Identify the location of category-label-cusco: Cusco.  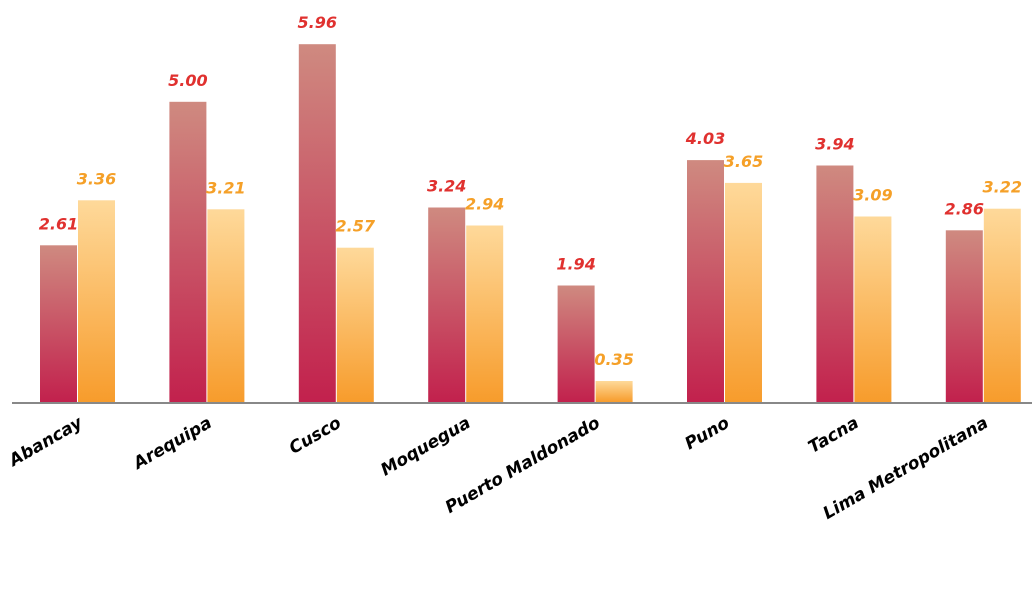
(315, 436).